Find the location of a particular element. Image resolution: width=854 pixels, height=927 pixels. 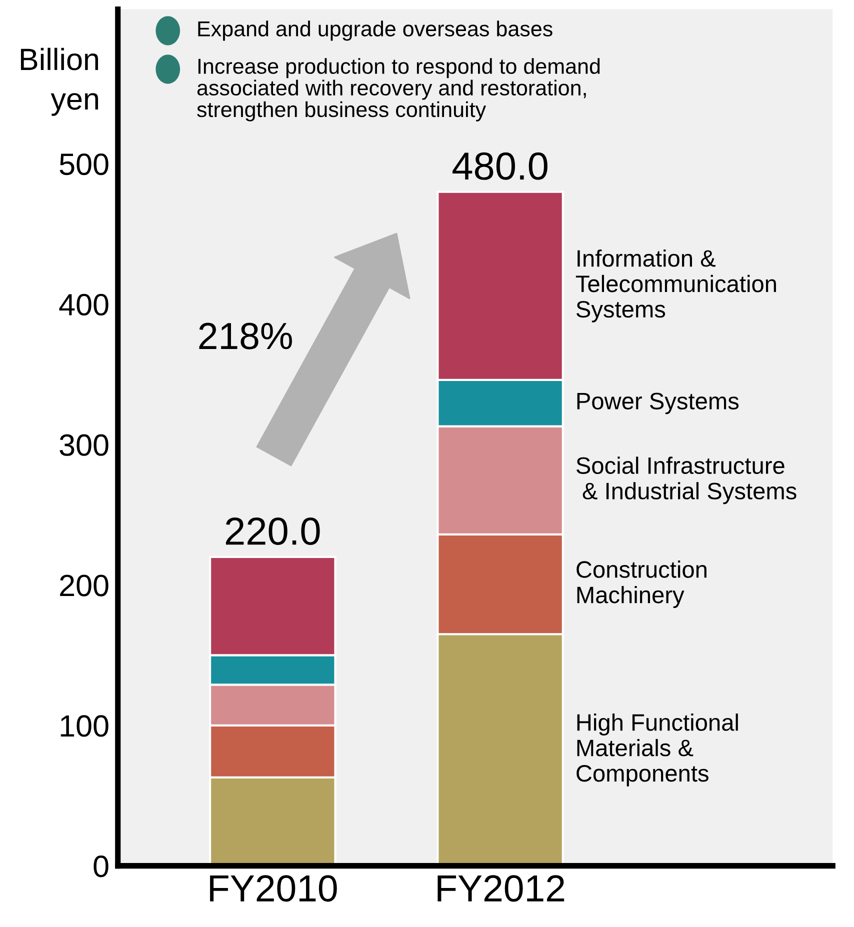

series-label: Information & Telecommunication Systems is located at coordinates (676, 285).